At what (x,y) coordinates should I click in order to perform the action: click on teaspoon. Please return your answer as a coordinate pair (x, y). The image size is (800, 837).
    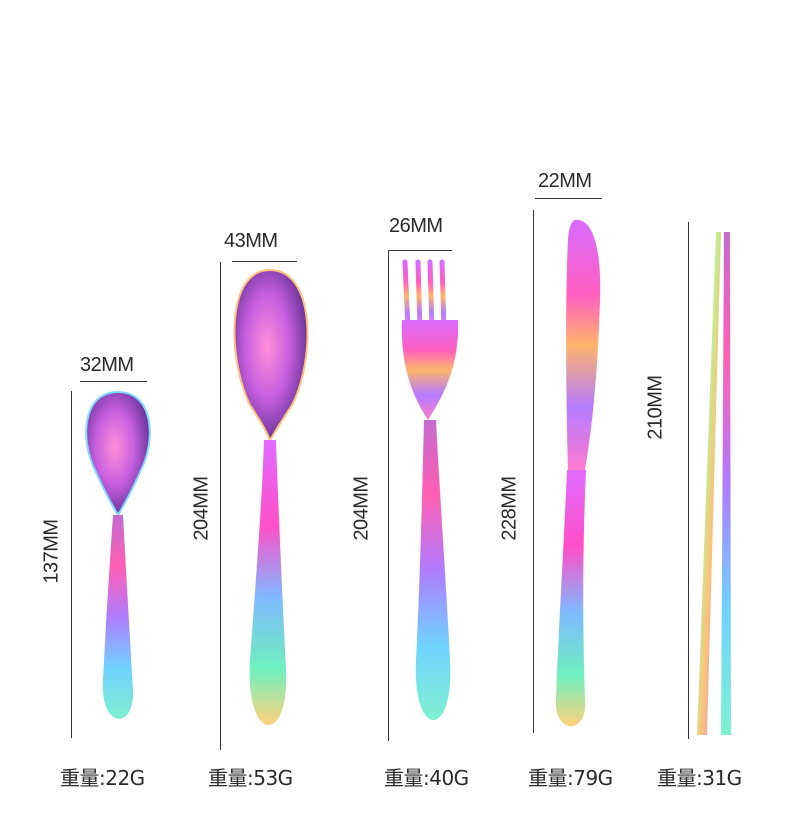
    Looking at the image, I should click on (118, 554).